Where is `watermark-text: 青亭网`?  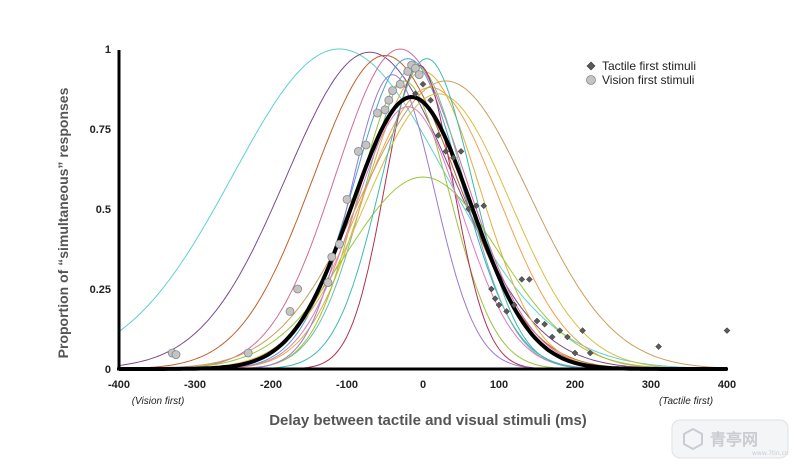 watermark-text: 青亭网 is located at coordinates (734, 439).